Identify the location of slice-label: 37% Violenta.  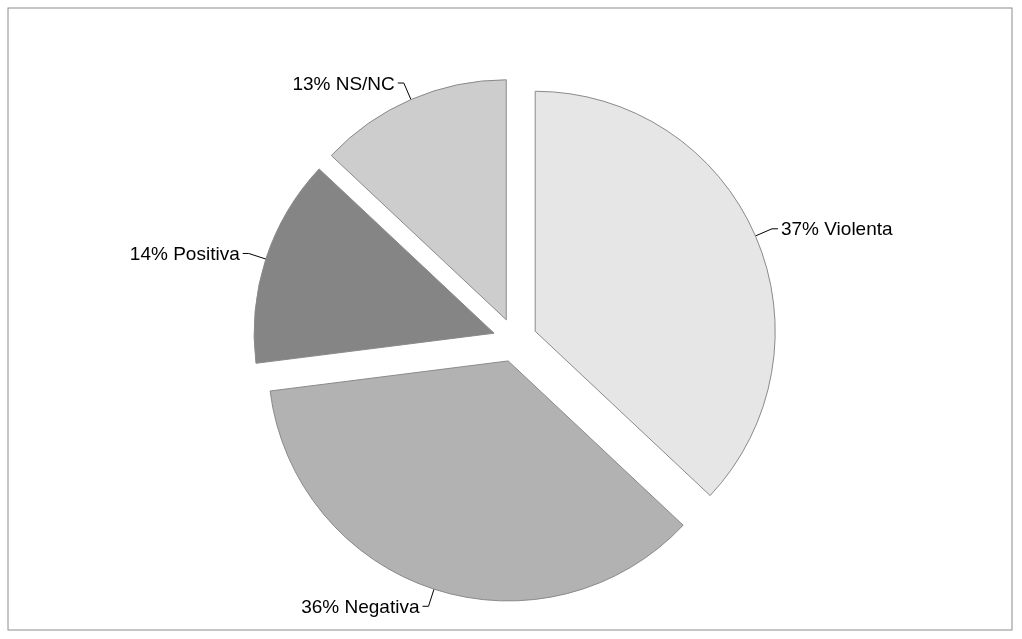
(837, 229).